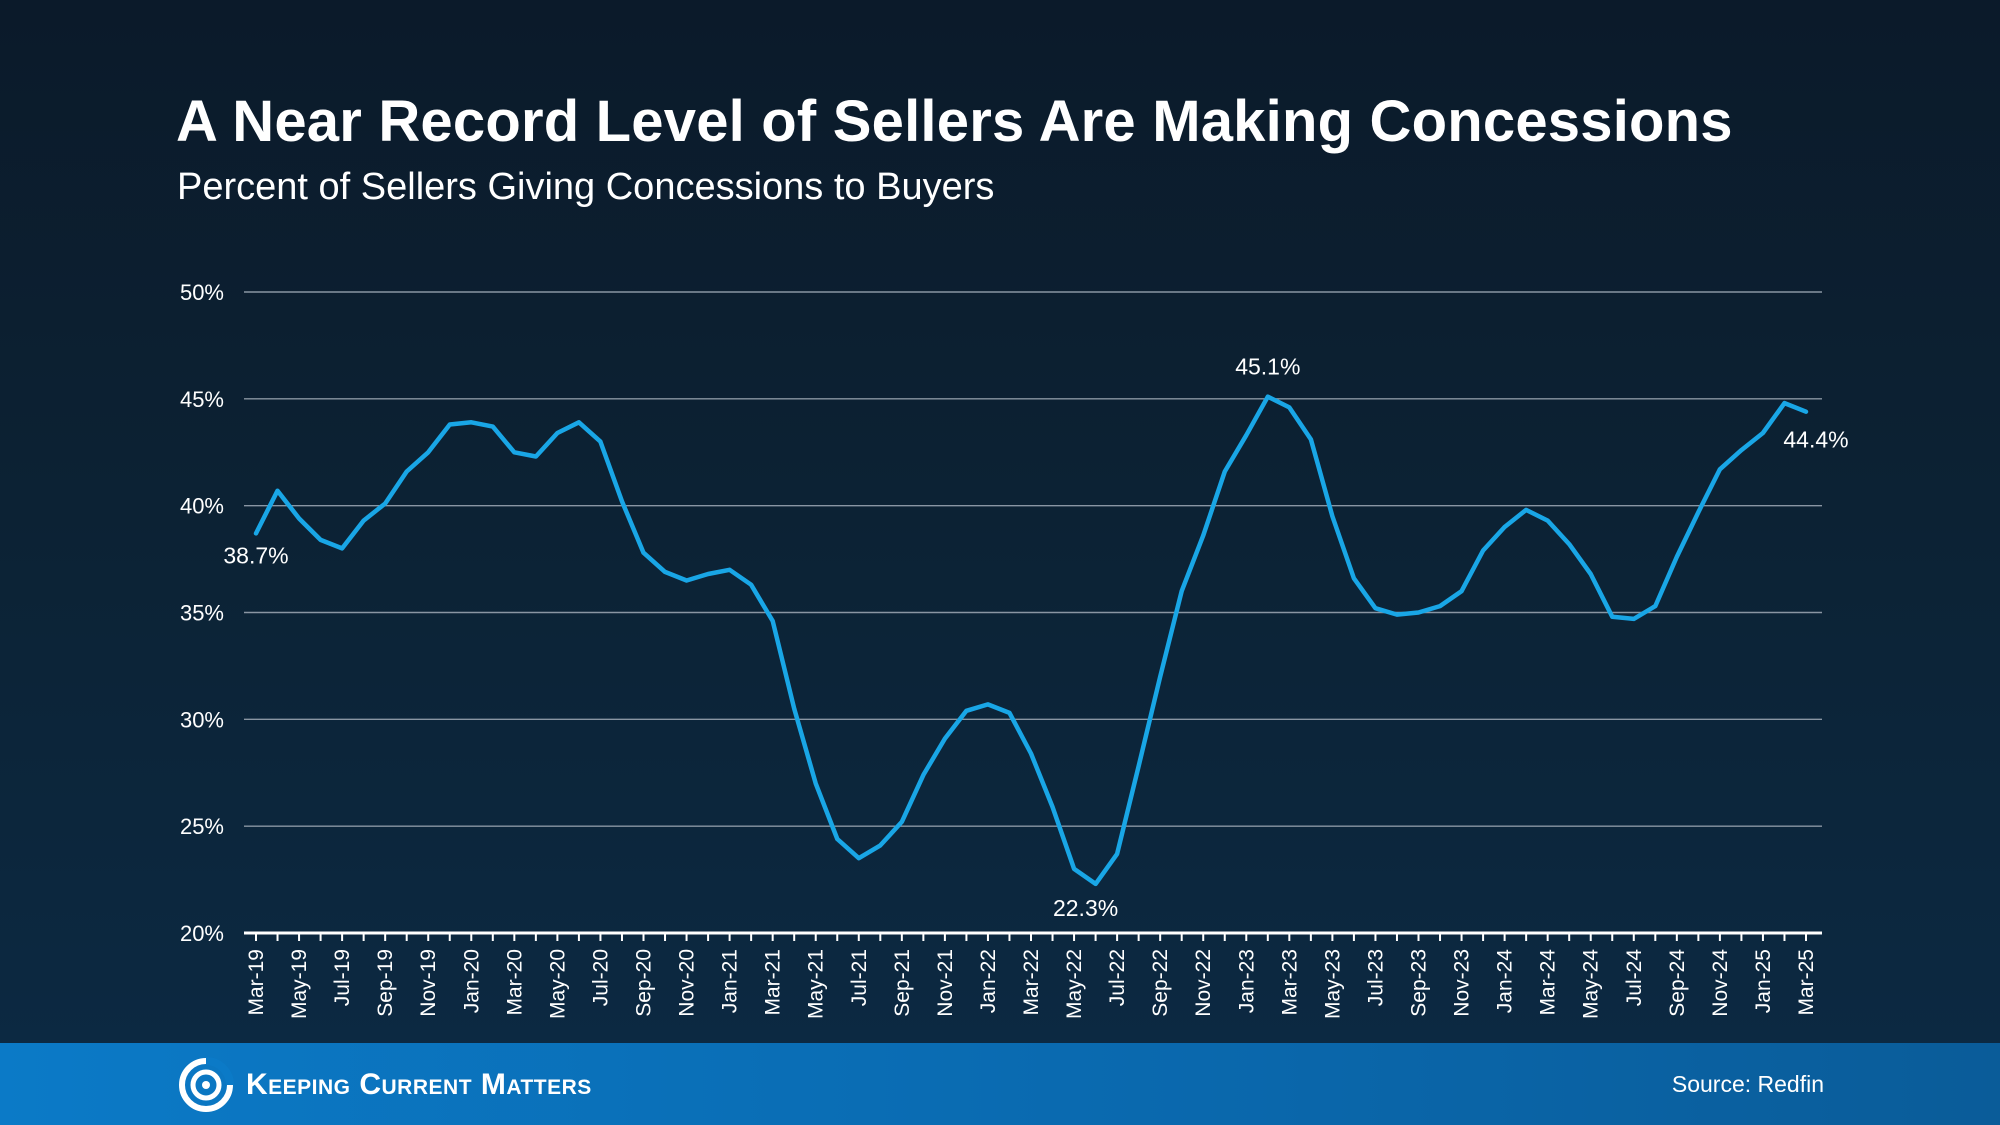 This screenshot has width=2000, height=1125. What do you see at coordinates (1677, 983) in the screenshot?
I see `x-tick-label: Sep-24` at bounding box center [1677, 983].